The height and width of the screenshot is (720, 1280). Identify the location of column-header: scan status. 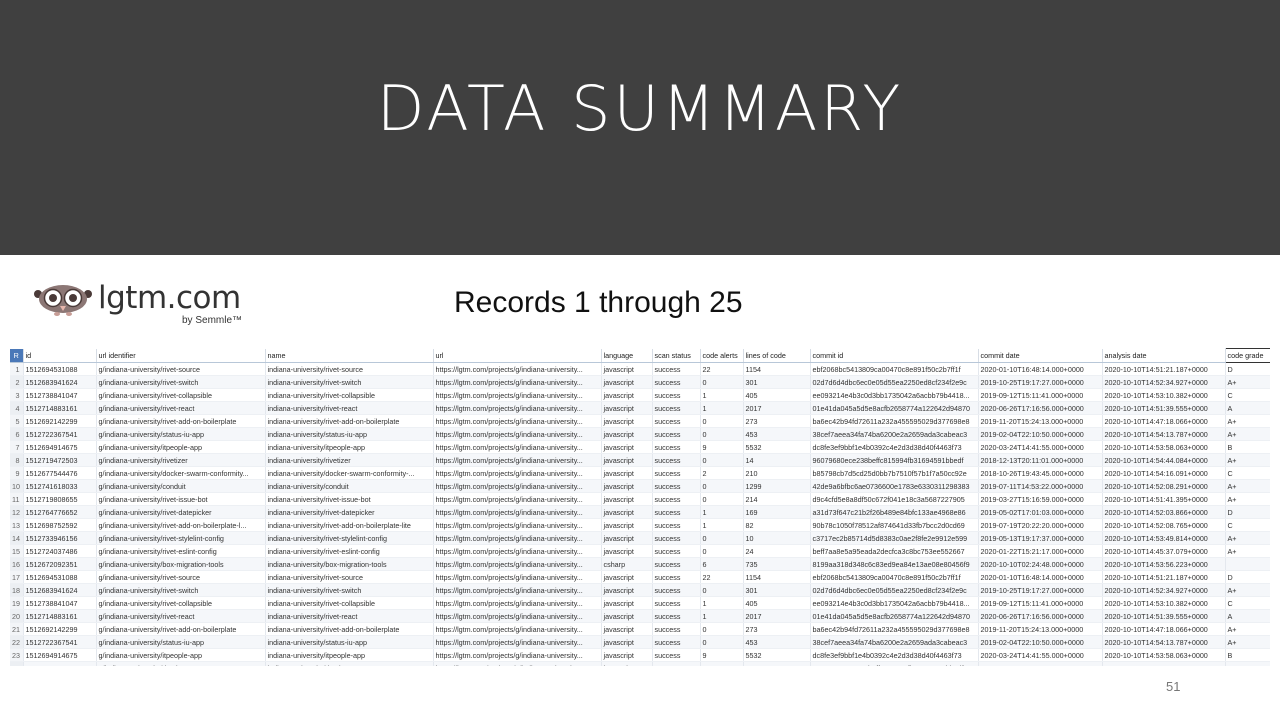
(676, 355).